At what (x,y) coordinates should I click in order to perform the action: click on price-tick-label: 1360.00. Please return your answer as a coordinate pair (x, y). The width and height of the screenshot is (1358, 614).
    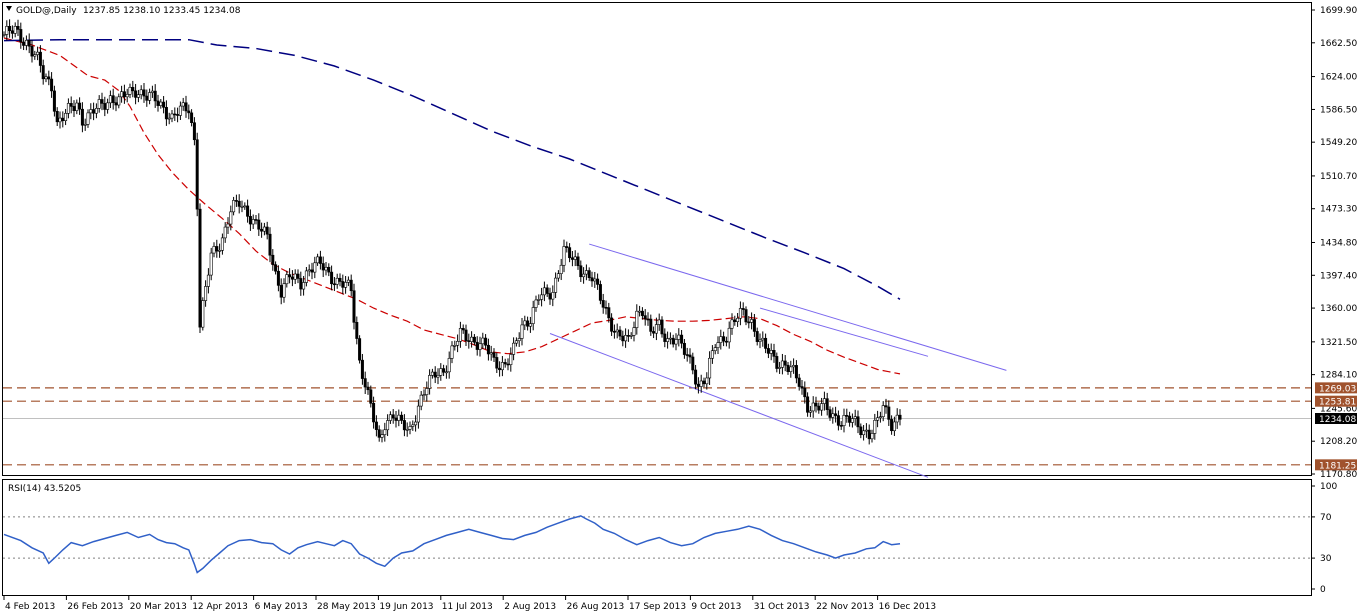
    Looking at the image, I should click on (1338, 309).